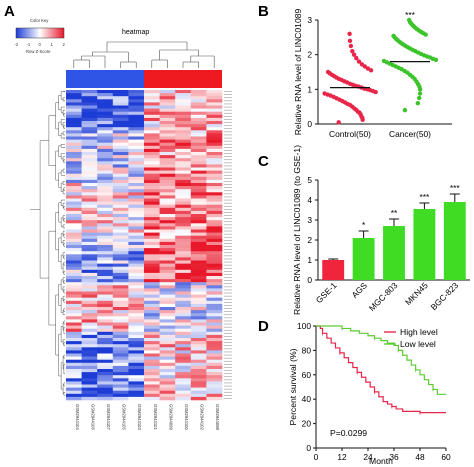  What do you see at coordinates (394, 213) in the screenshot?
I see `bar-significance: **` at bounding box center [394, 213].